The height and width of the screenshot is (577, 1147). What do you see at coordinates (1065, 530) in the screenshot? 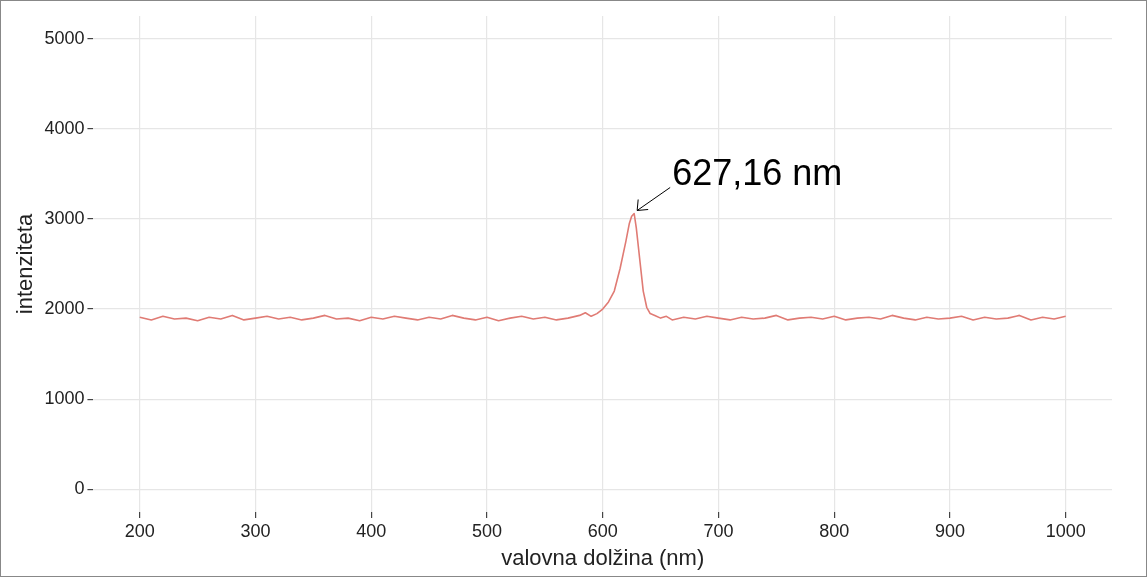
I see `x-tick-label: 1000` at bounding box center [1065, 530].